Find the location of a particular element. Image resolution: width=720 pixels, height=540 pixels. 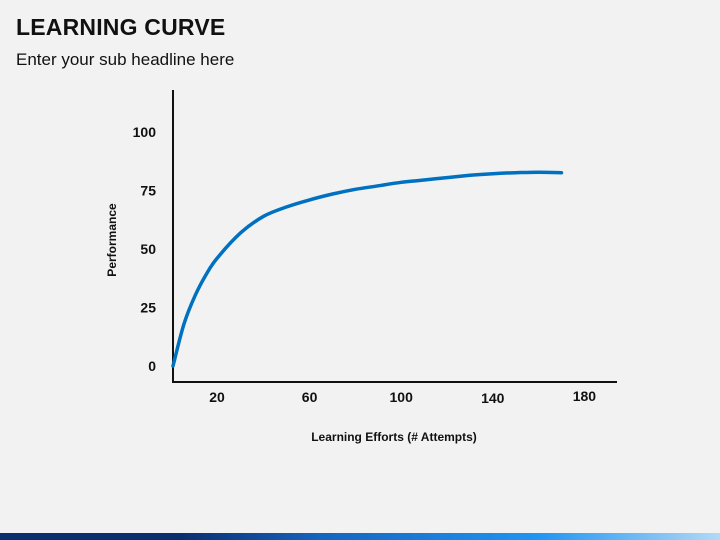

x-tick-label: 60 is located at coordinates (310, 397).